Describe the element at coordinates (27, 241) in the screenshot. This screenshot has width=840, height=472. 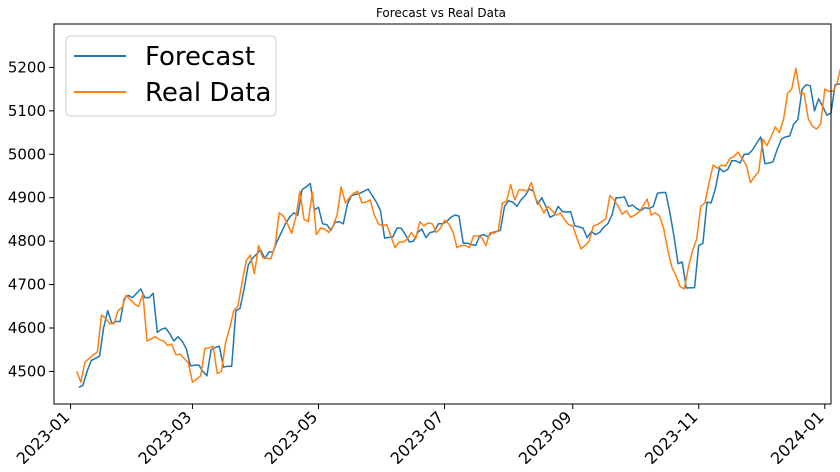
I see `y-tick-label: 4800` at that location.